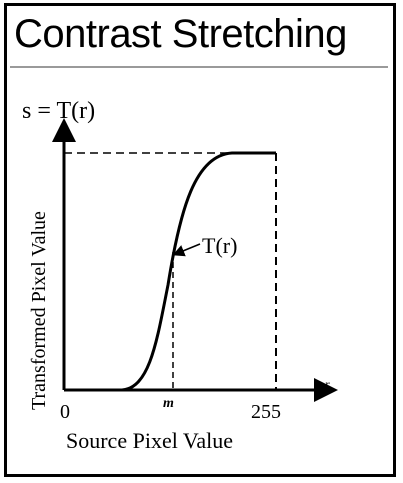 The image size is (403, 483). Describe the element at coordinates (65, 412) in the screenshot. I see `x-tick-origin: 0` at that location.